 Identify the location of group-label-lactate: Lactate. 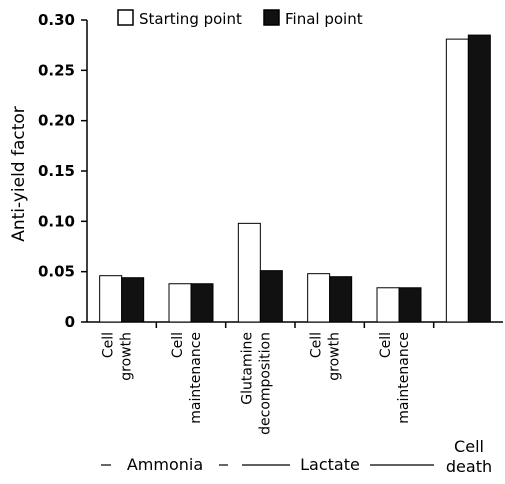
(330, 464).